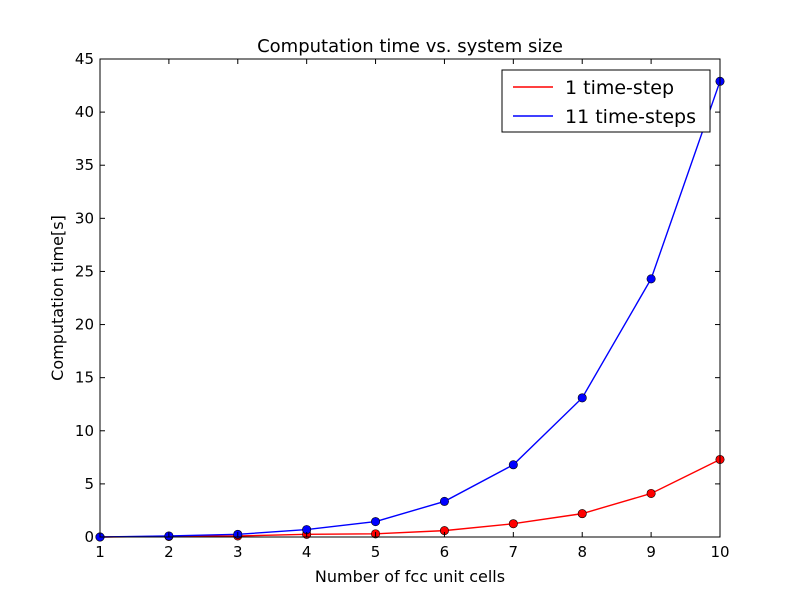 This screenshot has height=597, width=800. What do you see at coordinates (410, 576) in the screenshot?
I see `x-axis-label: Number of fcc unit cells` at bounding box center [410, 576].